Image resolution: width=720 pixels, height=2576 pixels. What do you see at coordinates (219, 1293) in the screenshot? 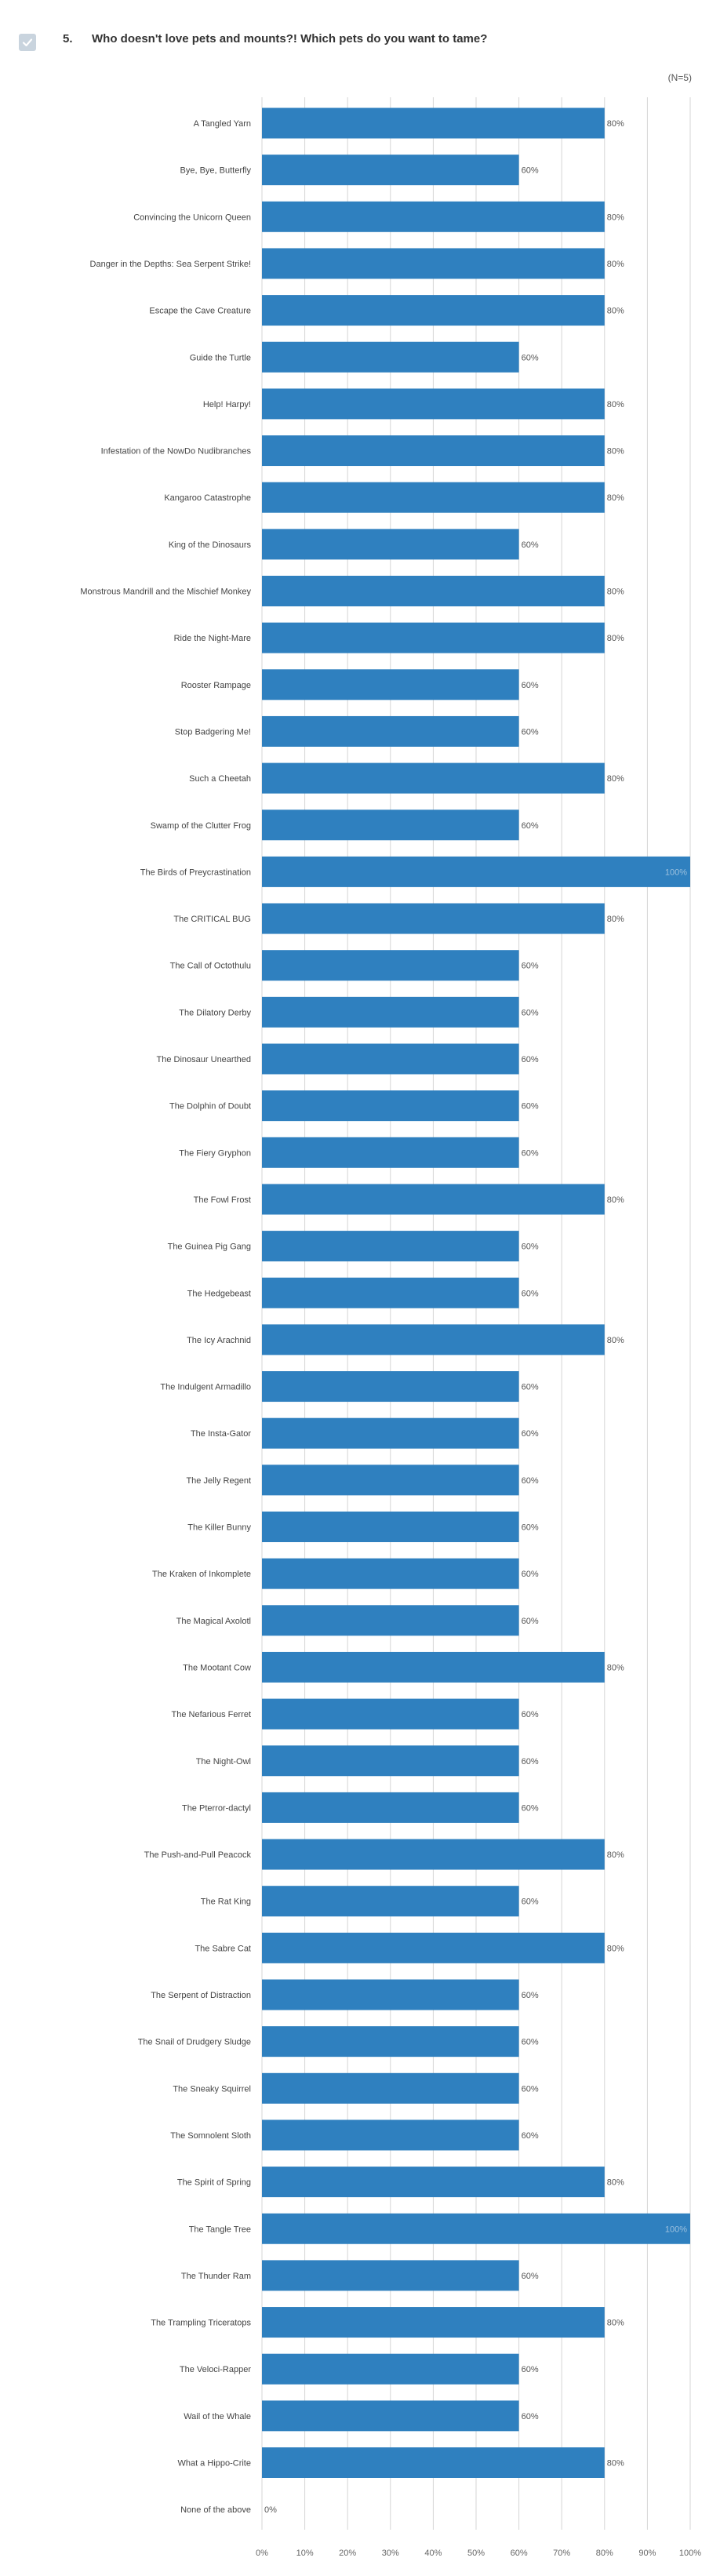
I see `category-label: The Hedgebeast` at bounding box center [219, 1293].